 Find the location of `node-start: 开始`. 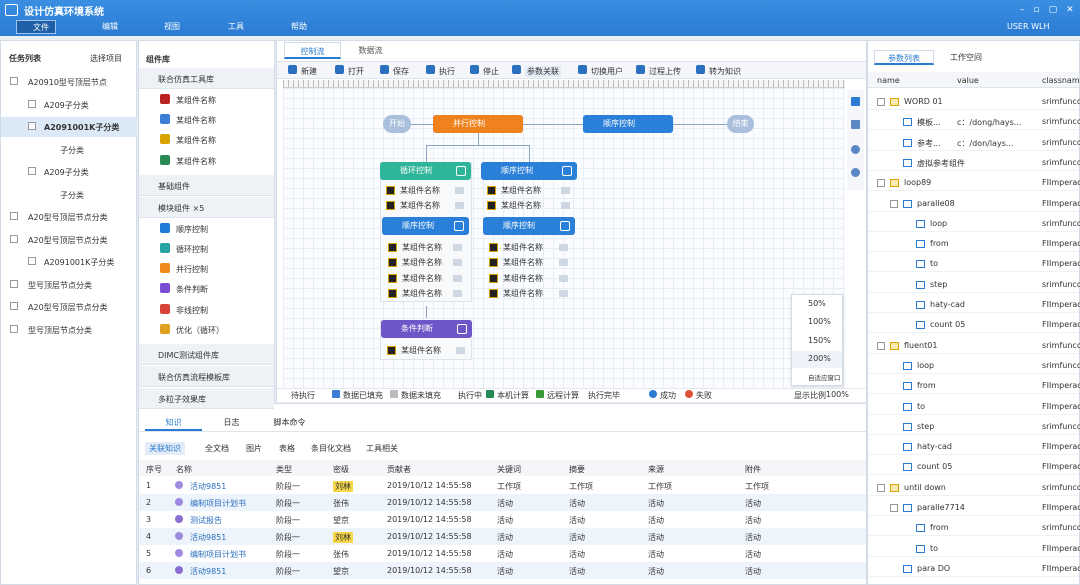

node-start: 开始 is located at coordinates (397, 124).